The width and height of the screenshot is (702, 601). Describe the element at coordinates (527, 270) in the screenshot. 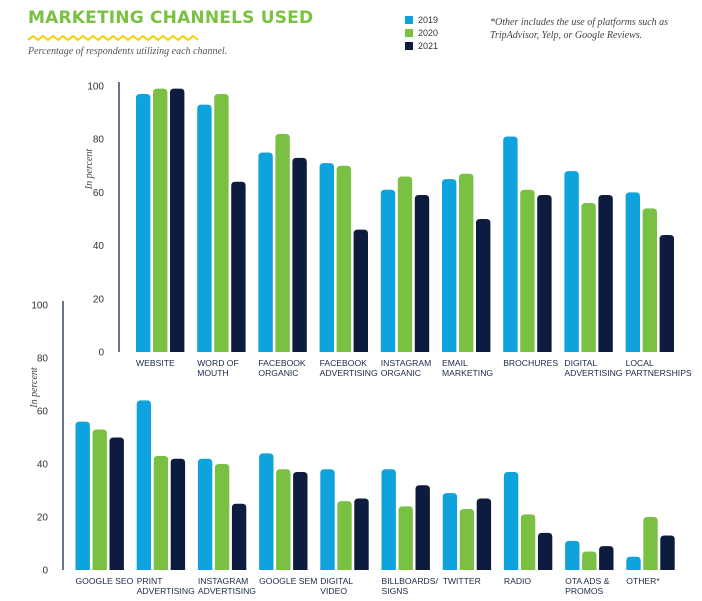

I see `bar-brochures-2020` at that location.